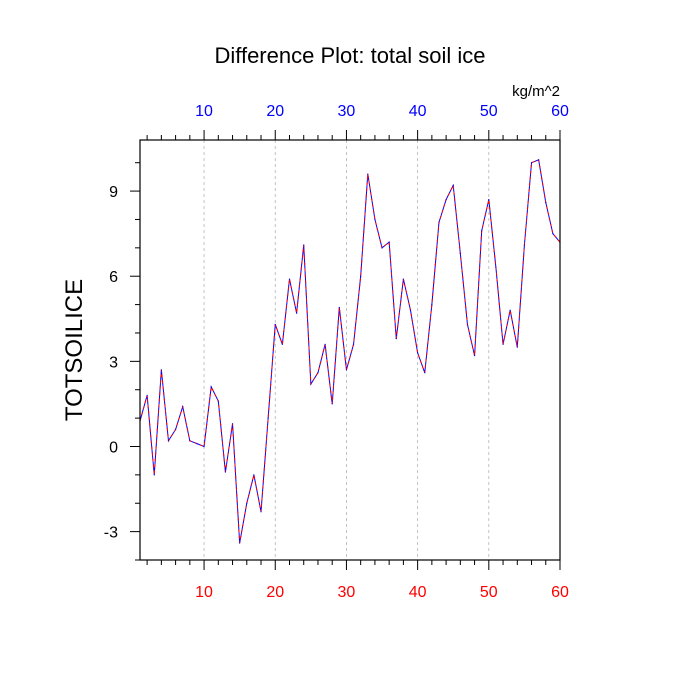  What do you see at coordinates (347, 111) in the screenshot?
I see `x-tick-label-top: 30` at bounding box center [347, 111].